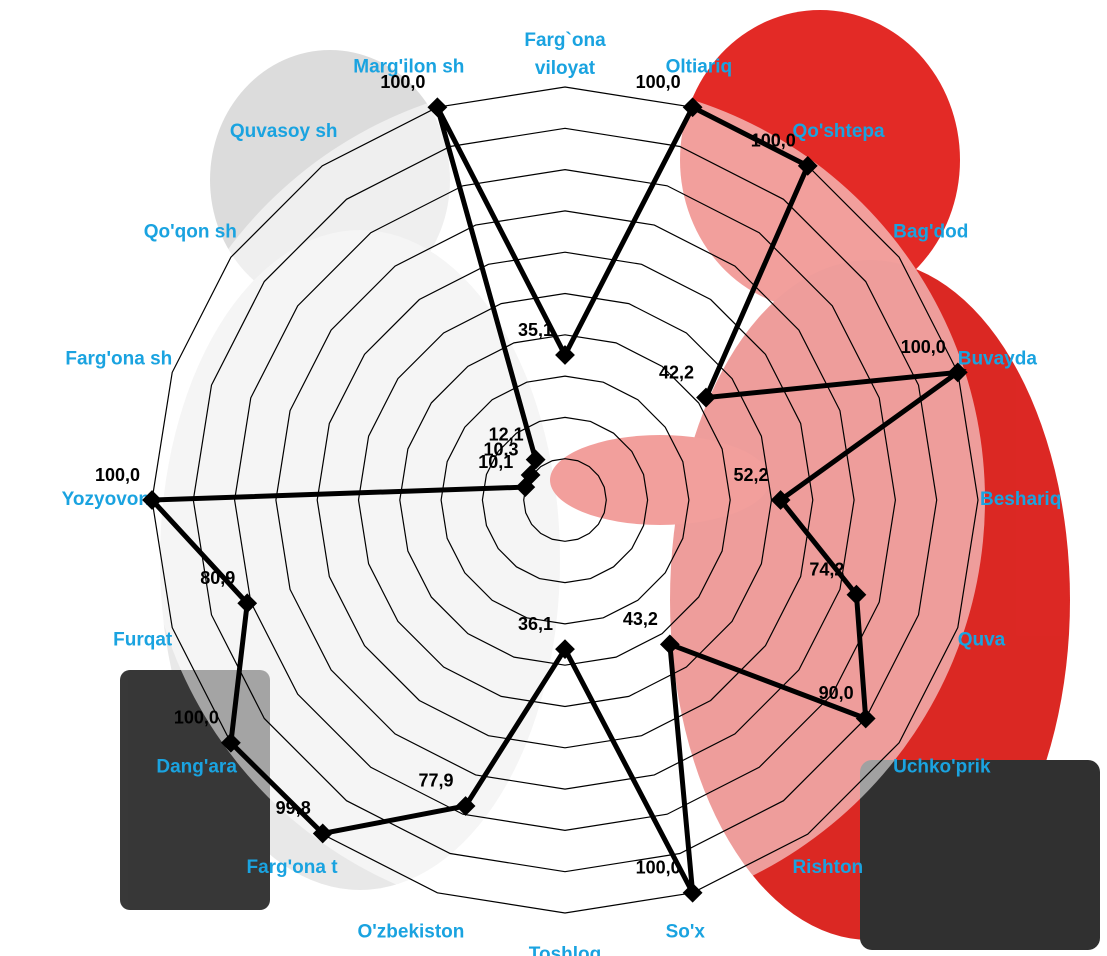  I want to click on category-label: Beshariq, so click(1020, 499).